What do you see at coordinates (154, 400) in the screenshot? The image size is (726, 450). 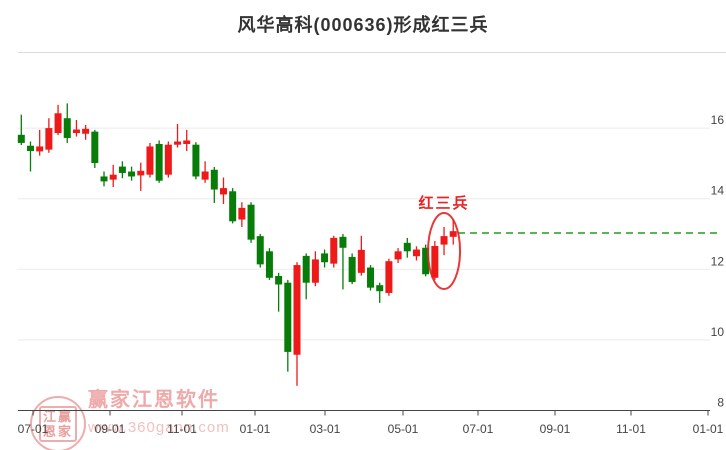 I see `watermark-brand-name: 赢家江恩软件` at bounding box center [154, 400].